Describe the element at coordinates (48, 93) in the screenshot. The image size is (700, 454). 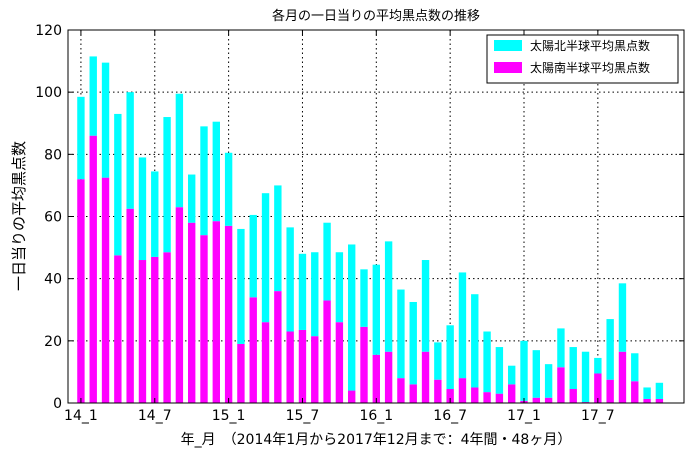
I see `y-tick-label: 100` at that location.